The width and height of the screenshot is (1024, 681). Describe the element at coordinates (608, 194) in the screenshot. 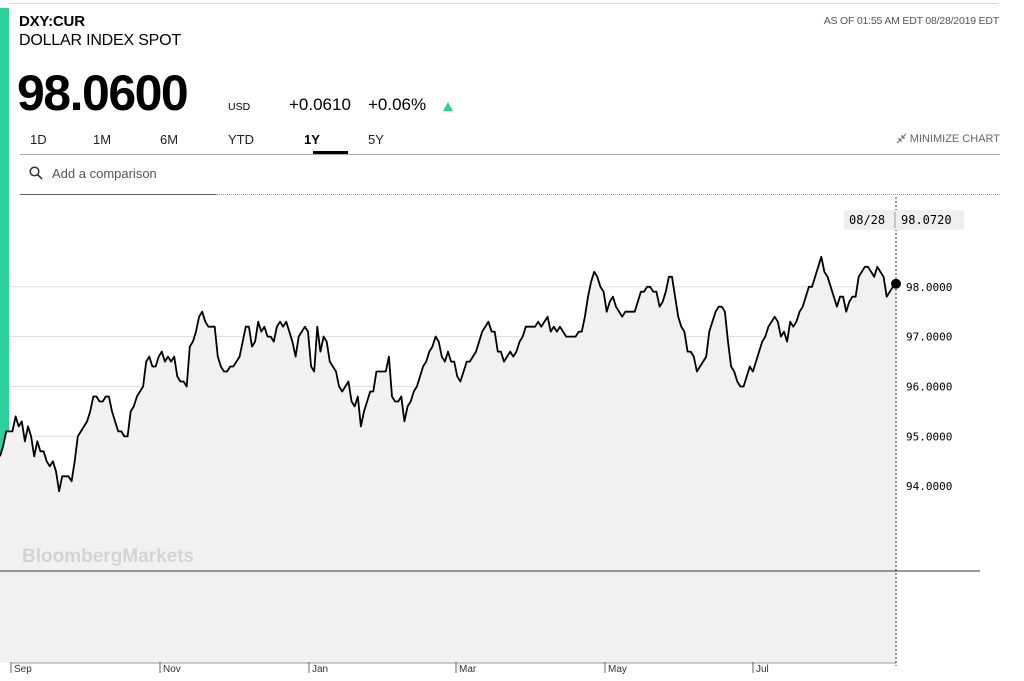

I see `dotted-divider` at that location.